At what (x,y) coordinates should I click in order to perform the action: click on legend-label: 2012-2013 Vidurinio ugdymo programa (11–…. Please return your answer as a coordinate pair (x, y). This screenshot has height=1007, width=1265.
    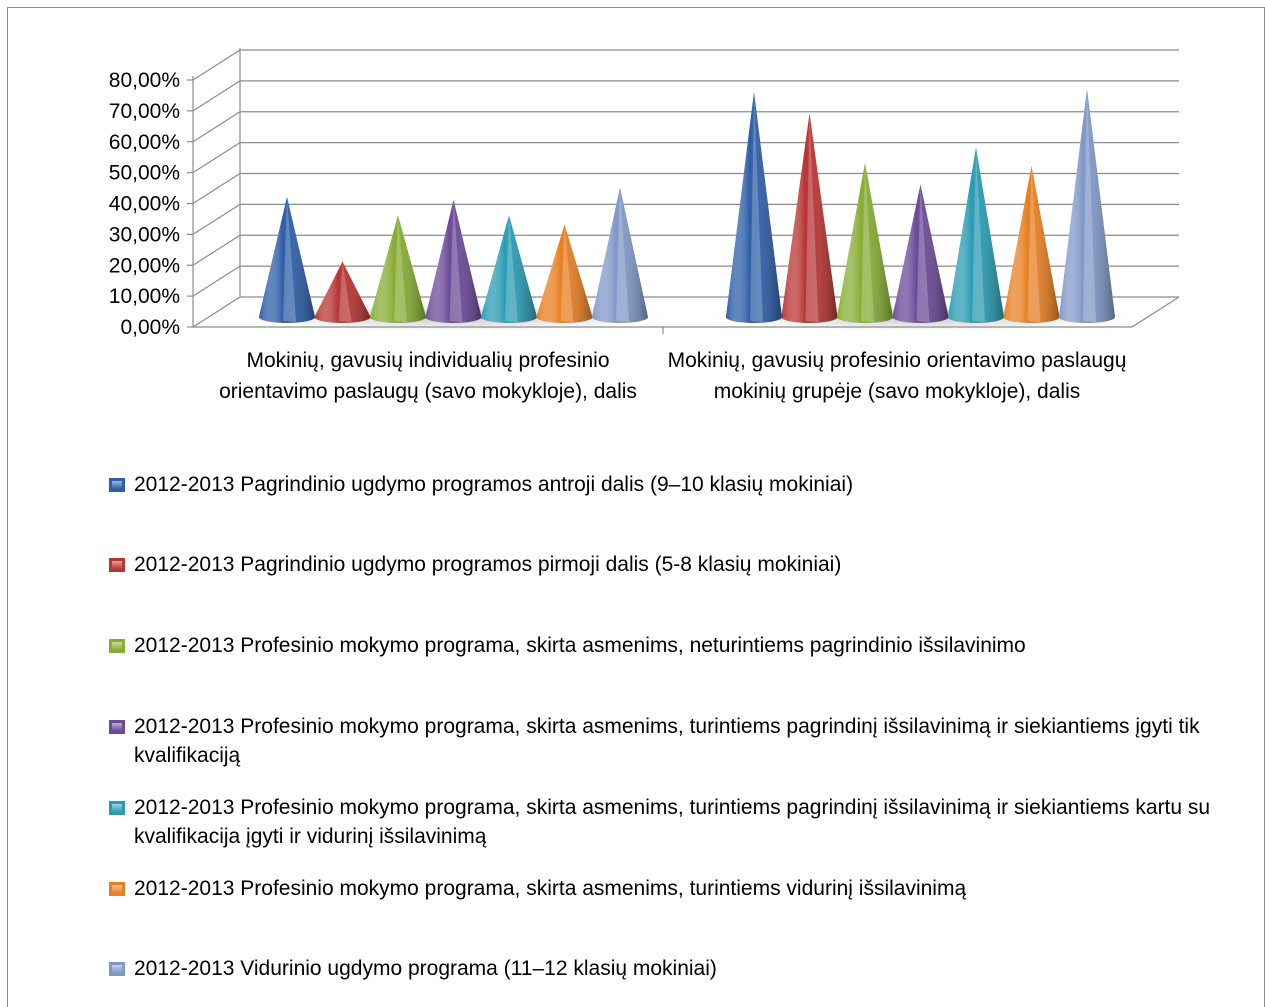
    Looking at the image, I should click on (425, 968).